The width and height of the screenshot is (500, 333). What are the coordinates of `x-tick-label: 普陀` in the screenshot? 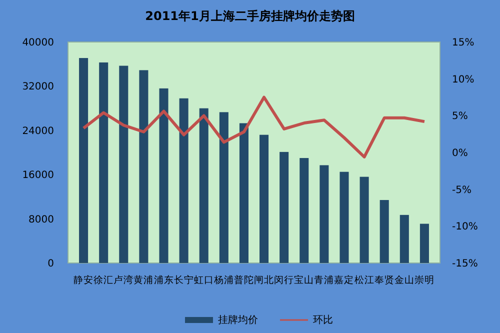 It's located at (244, 280).